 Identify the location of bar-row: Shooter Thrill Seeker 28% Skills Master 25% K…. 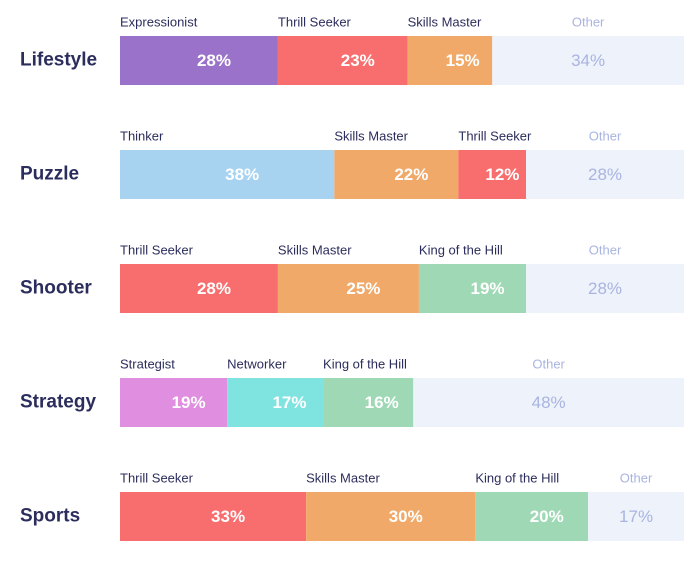
(352, 277).